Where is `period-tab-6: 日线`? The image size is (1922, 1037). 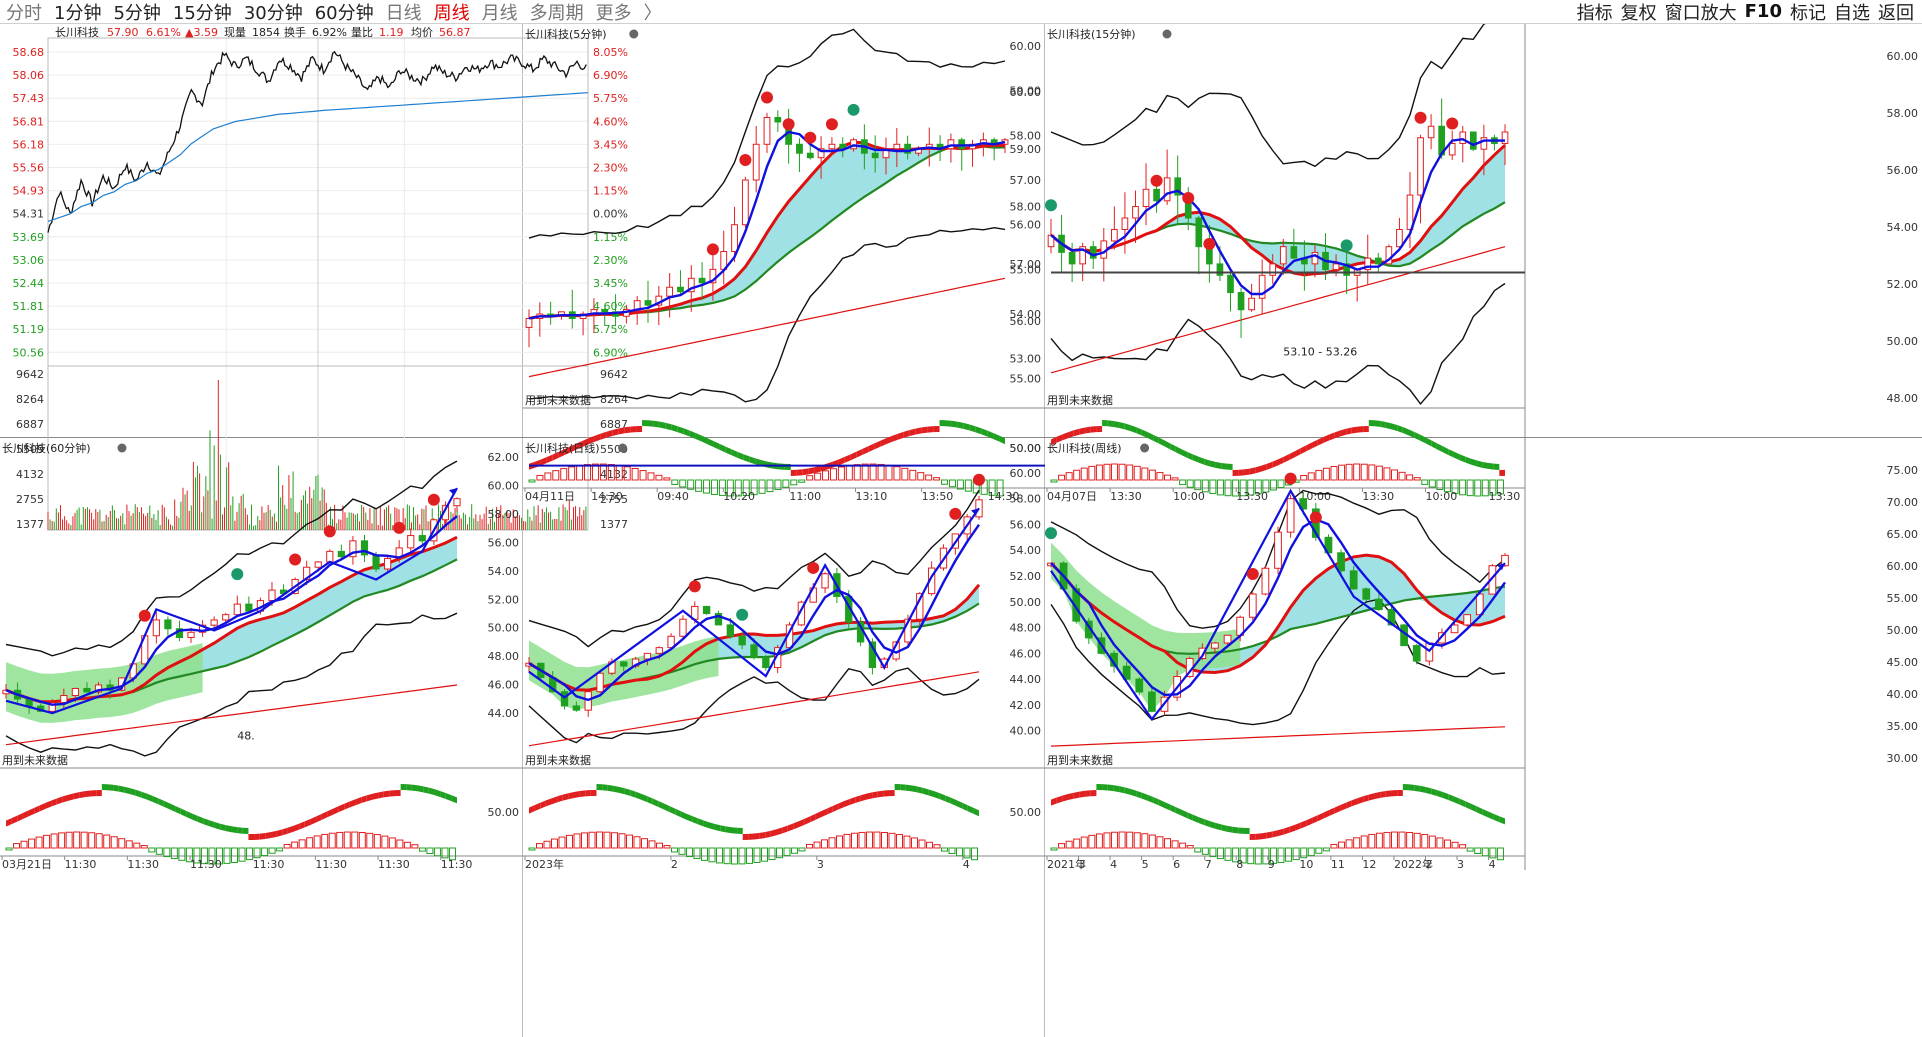
period-tab-6: 日线 is located at coordinates (403, 13).